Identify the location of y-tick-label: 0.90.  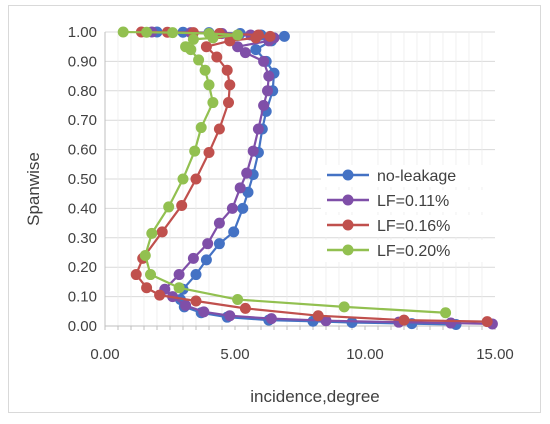
(82, 61).